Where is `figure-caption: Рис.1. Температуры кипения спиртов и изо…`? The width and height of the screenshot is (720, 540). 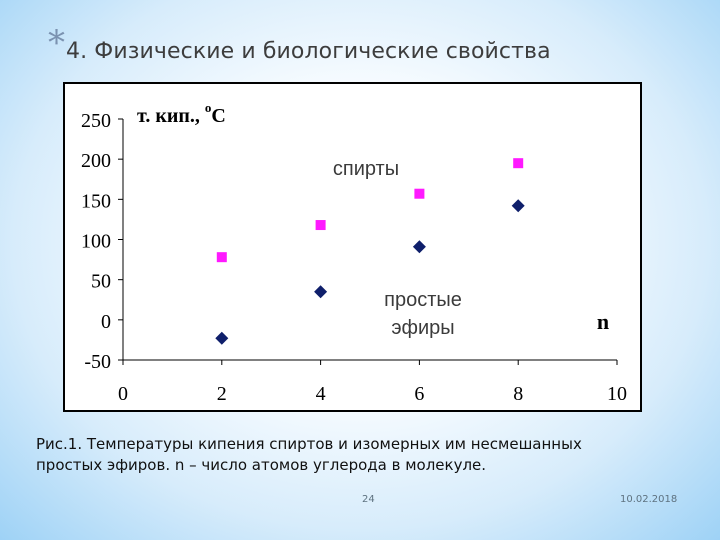
figure-caption: Рис.1. Температуры кипения спиртов и изо… is located at coordinates (356, 455).